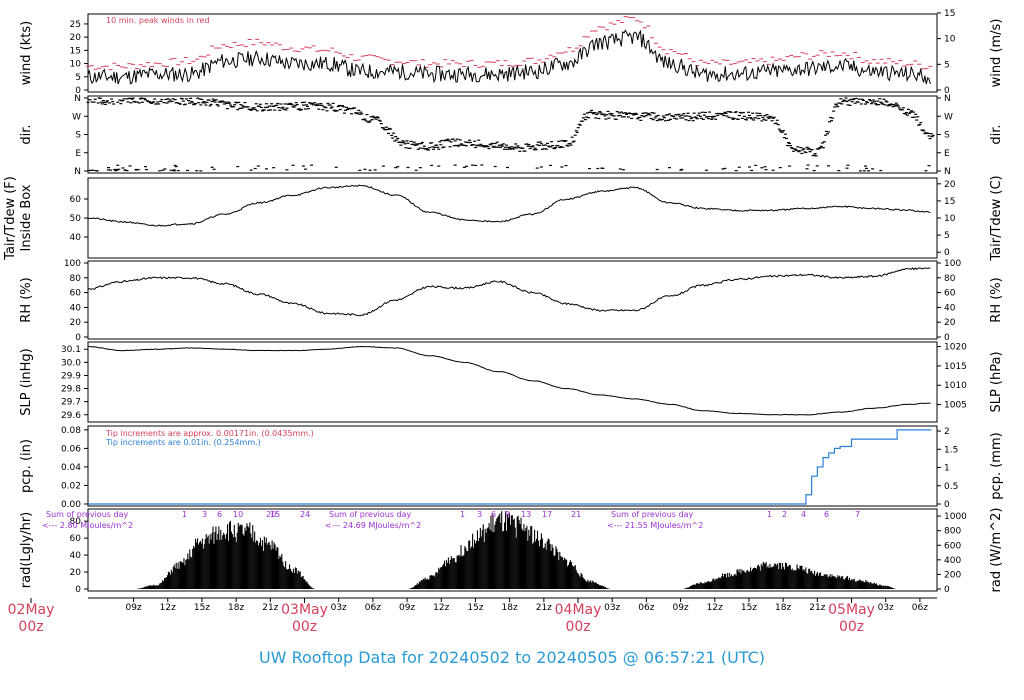 The width and height of the screenshot is (1024, 700). What do you see at coordinates (612, 608) in the screenshot?
I see `x-tick-label: 03z` at bounding box center [612, 608].